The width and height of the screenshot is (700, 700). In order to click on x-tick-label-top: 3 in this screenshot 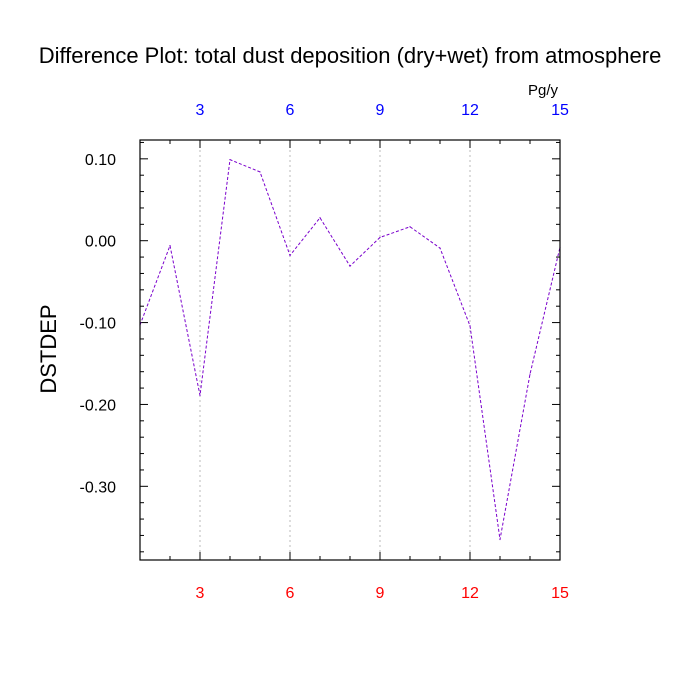, I will do `click(200, 110)`.